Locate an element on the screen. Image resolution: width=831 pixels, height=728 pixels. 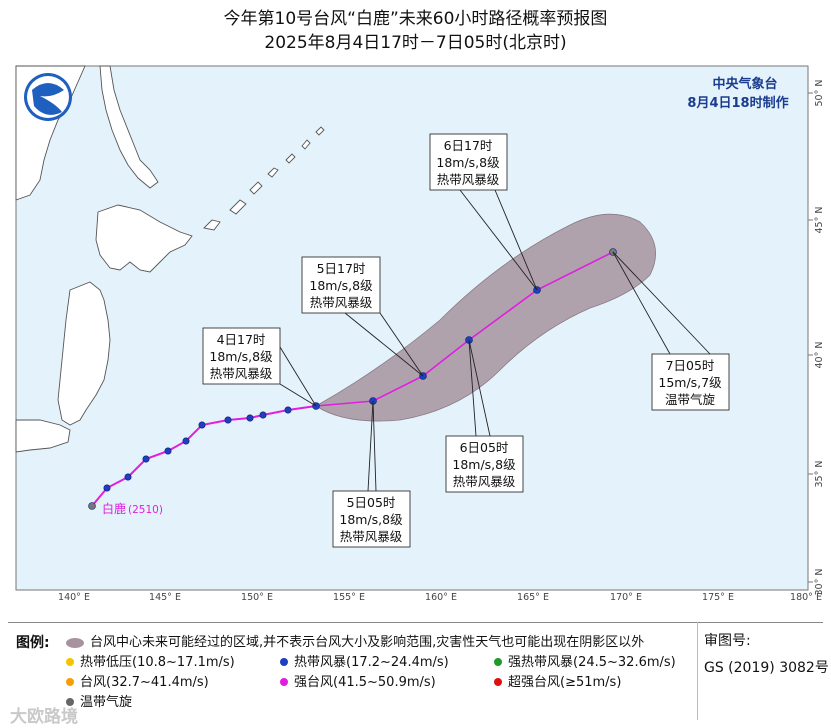
audit-label: 审图号: is located at coordinates (727, 641).